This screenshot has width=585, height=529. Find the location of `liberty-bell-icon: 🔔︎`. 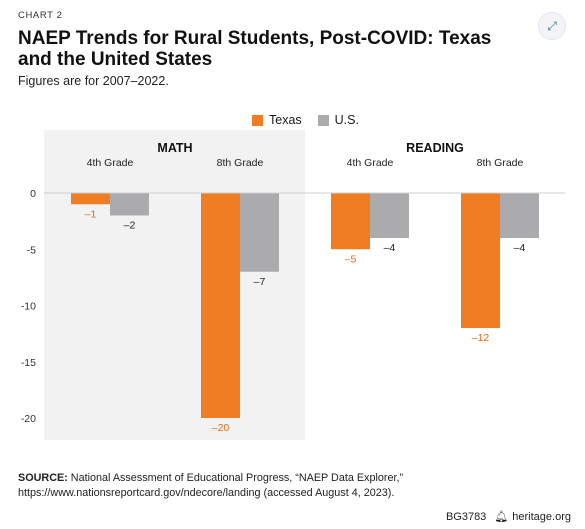

liberty-bell-icon: 🔔︎ is located at coordinates (501, 517).